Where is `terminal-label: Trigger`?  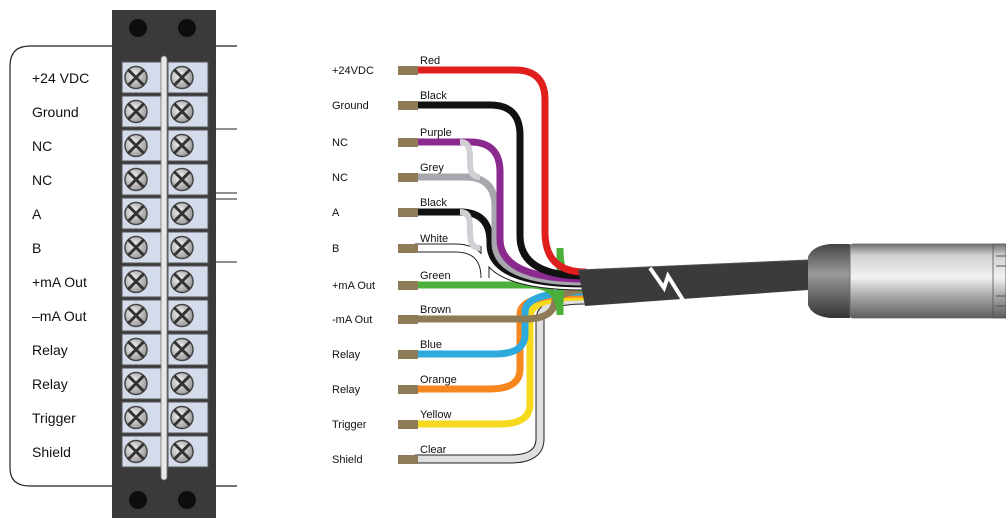 terminal-label: Trigger is located at coordinates (54, 418).